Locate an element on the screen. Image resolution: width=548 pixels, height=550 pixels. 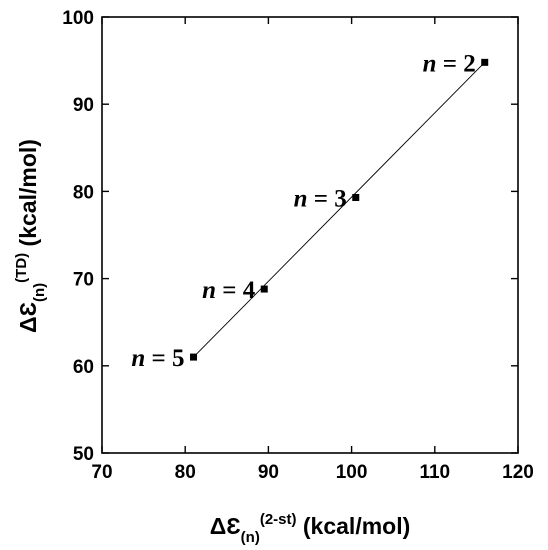
x-tick-label: 90 is located at coordinates (268, 472).